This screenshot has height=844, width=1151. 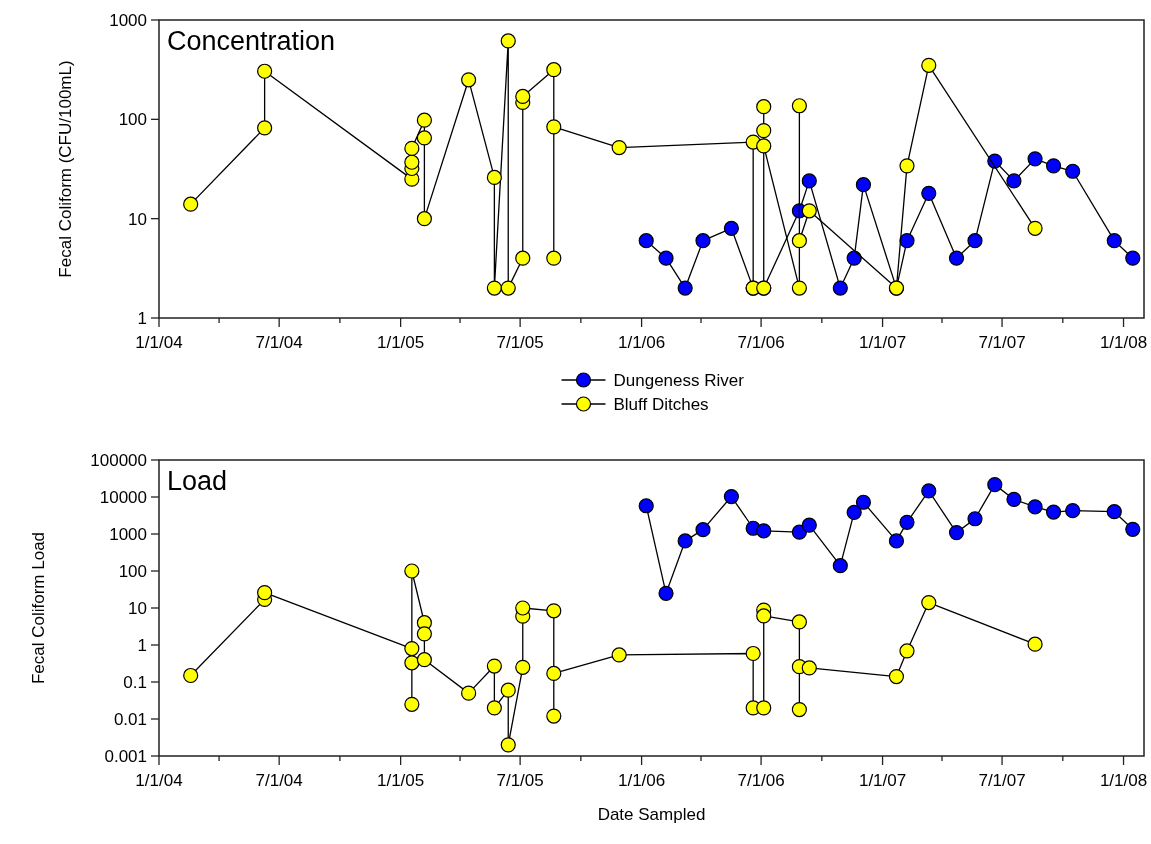 What do you see at coordinates (38, 608) in the screenshot?
I see `y-axis-title: Fecal Coliform Load` at bounding box center [38, 608].